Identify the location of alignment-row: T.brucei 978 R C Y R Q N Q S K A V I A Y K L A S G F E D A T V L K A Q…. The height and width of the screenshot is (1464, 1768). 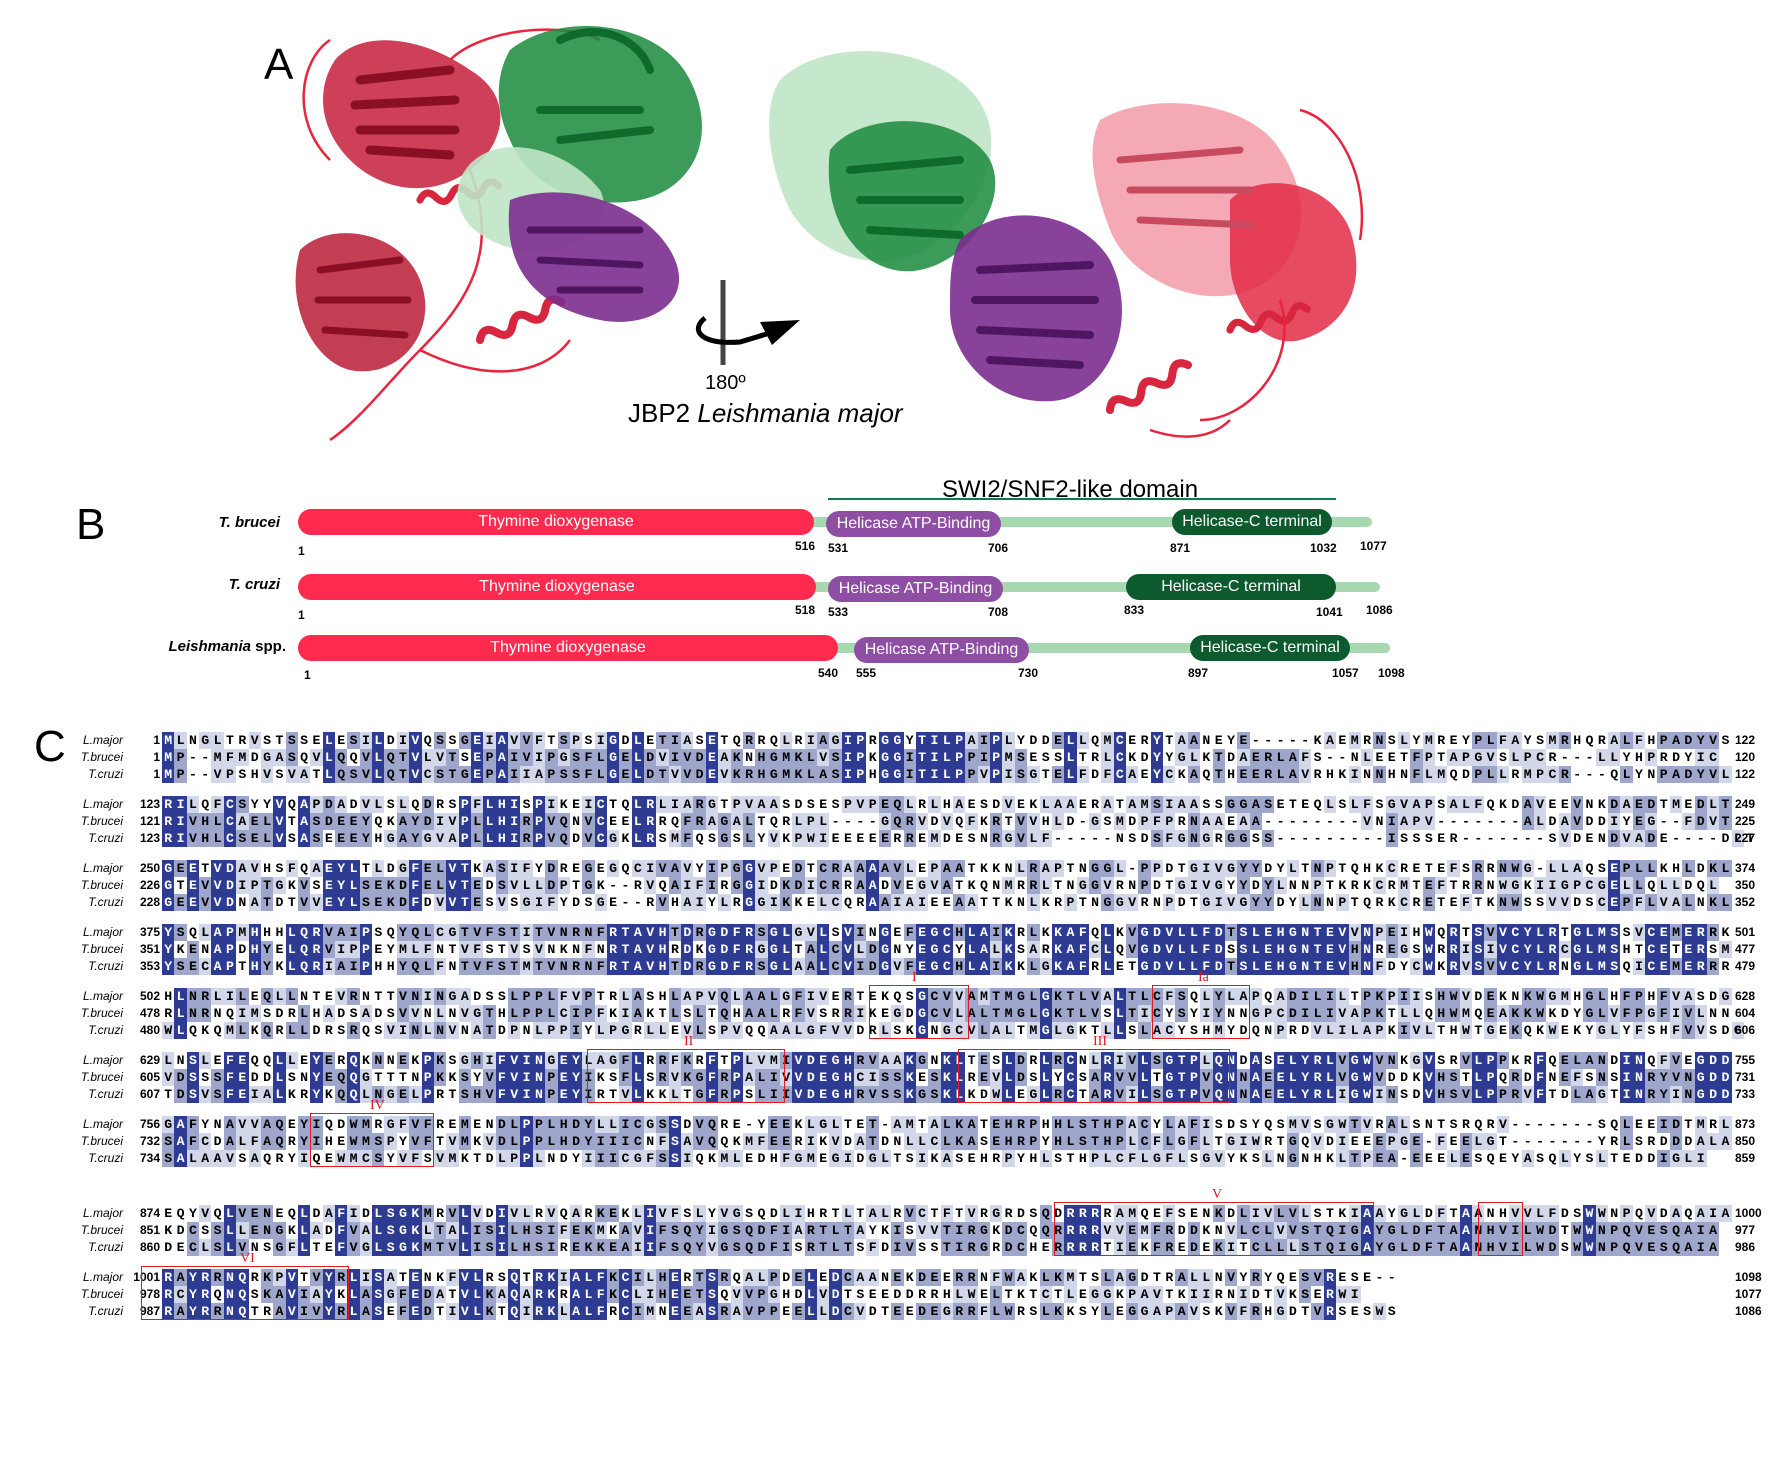
(884, 1294).